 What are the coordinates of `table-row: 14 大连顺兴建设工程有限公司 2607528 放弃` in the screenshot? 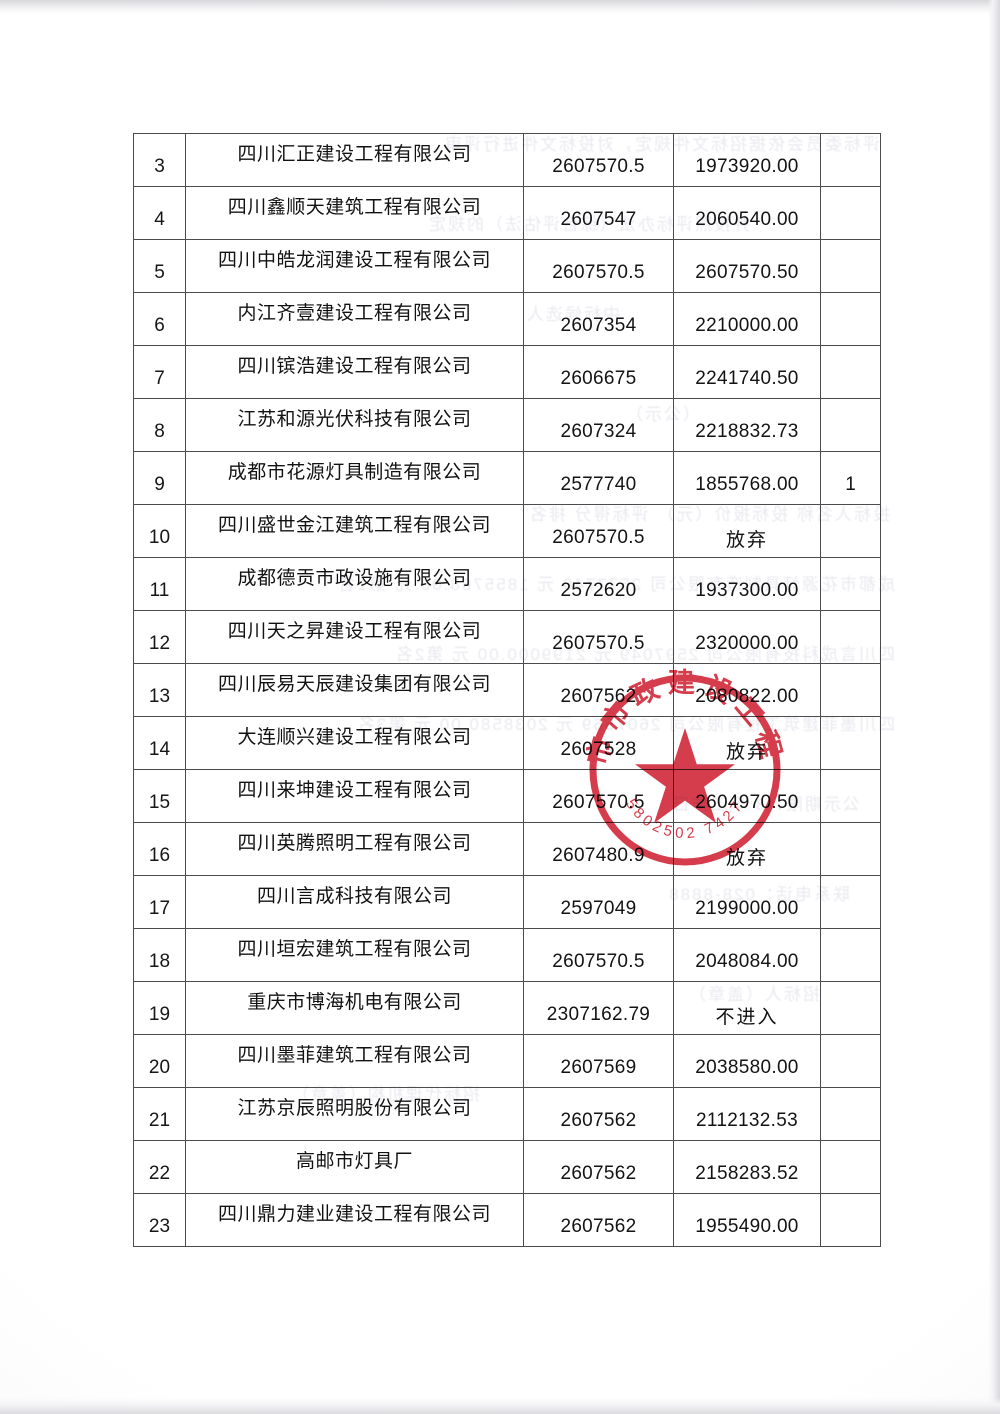 It's located at (507, 743).